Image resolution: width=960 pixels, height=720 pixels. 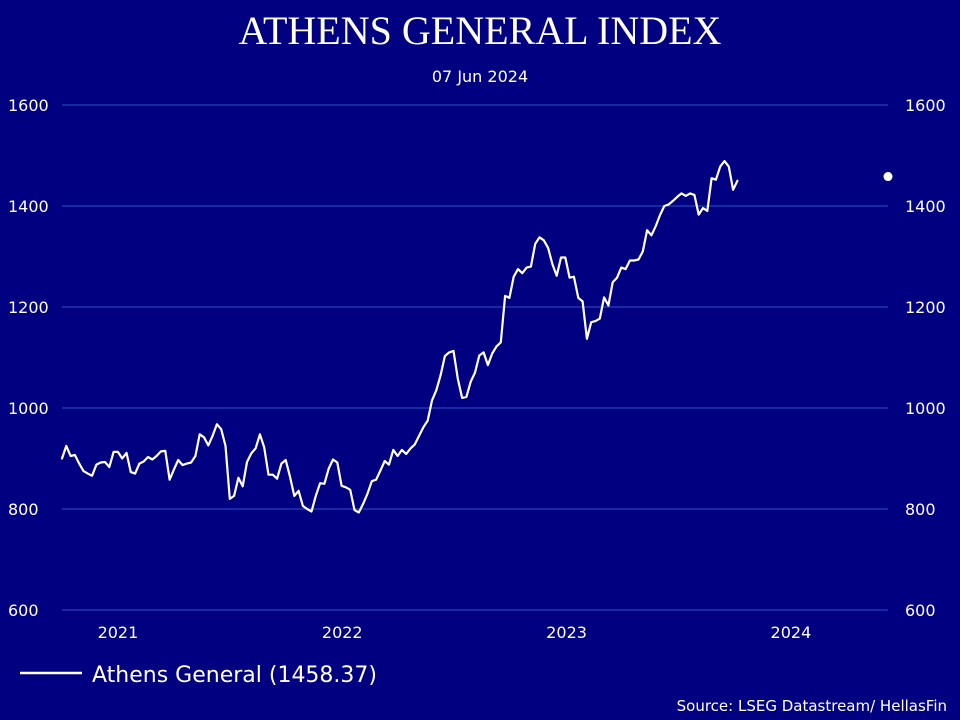 What do you see at coordinates (23, 610) in the screenshot?
I see `y-tick-left-600: 600` at bounding box center [23, 610].